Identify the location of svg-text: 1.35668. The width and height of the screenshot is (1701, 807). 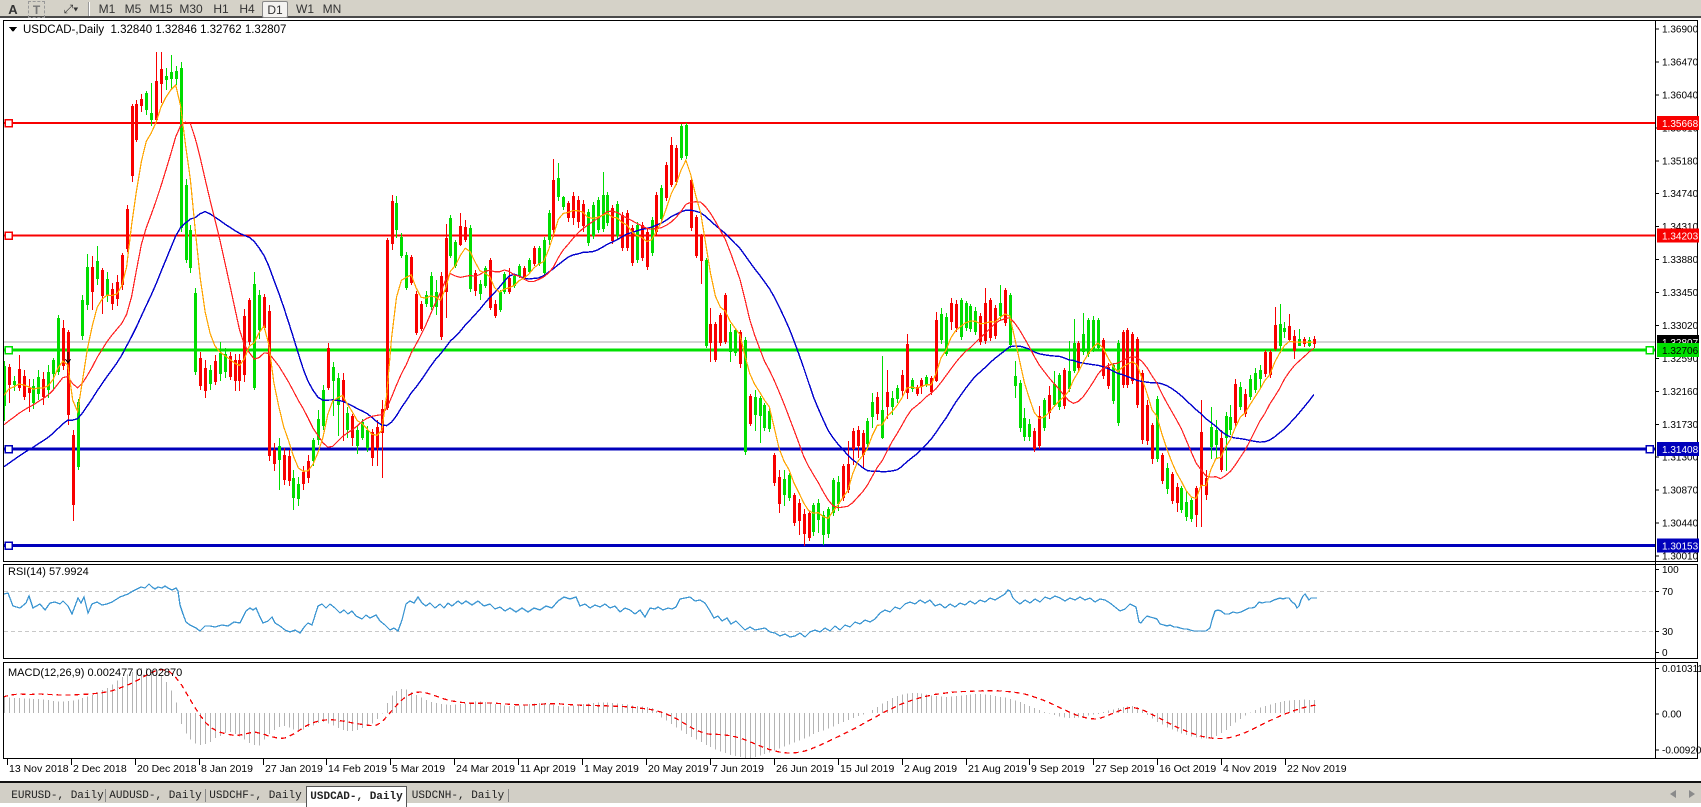
(1680, 124).